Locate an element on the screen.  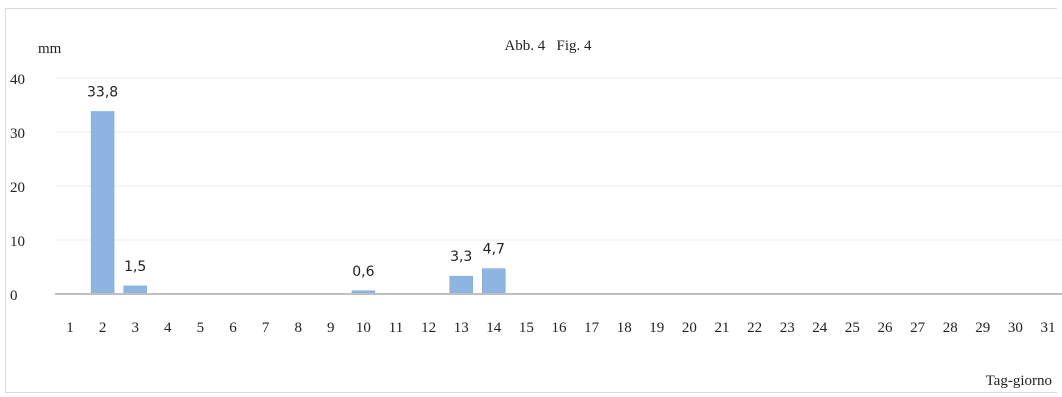
y-tick-labels: 0 10 20 30 40 is located at coordinates (17, 188).